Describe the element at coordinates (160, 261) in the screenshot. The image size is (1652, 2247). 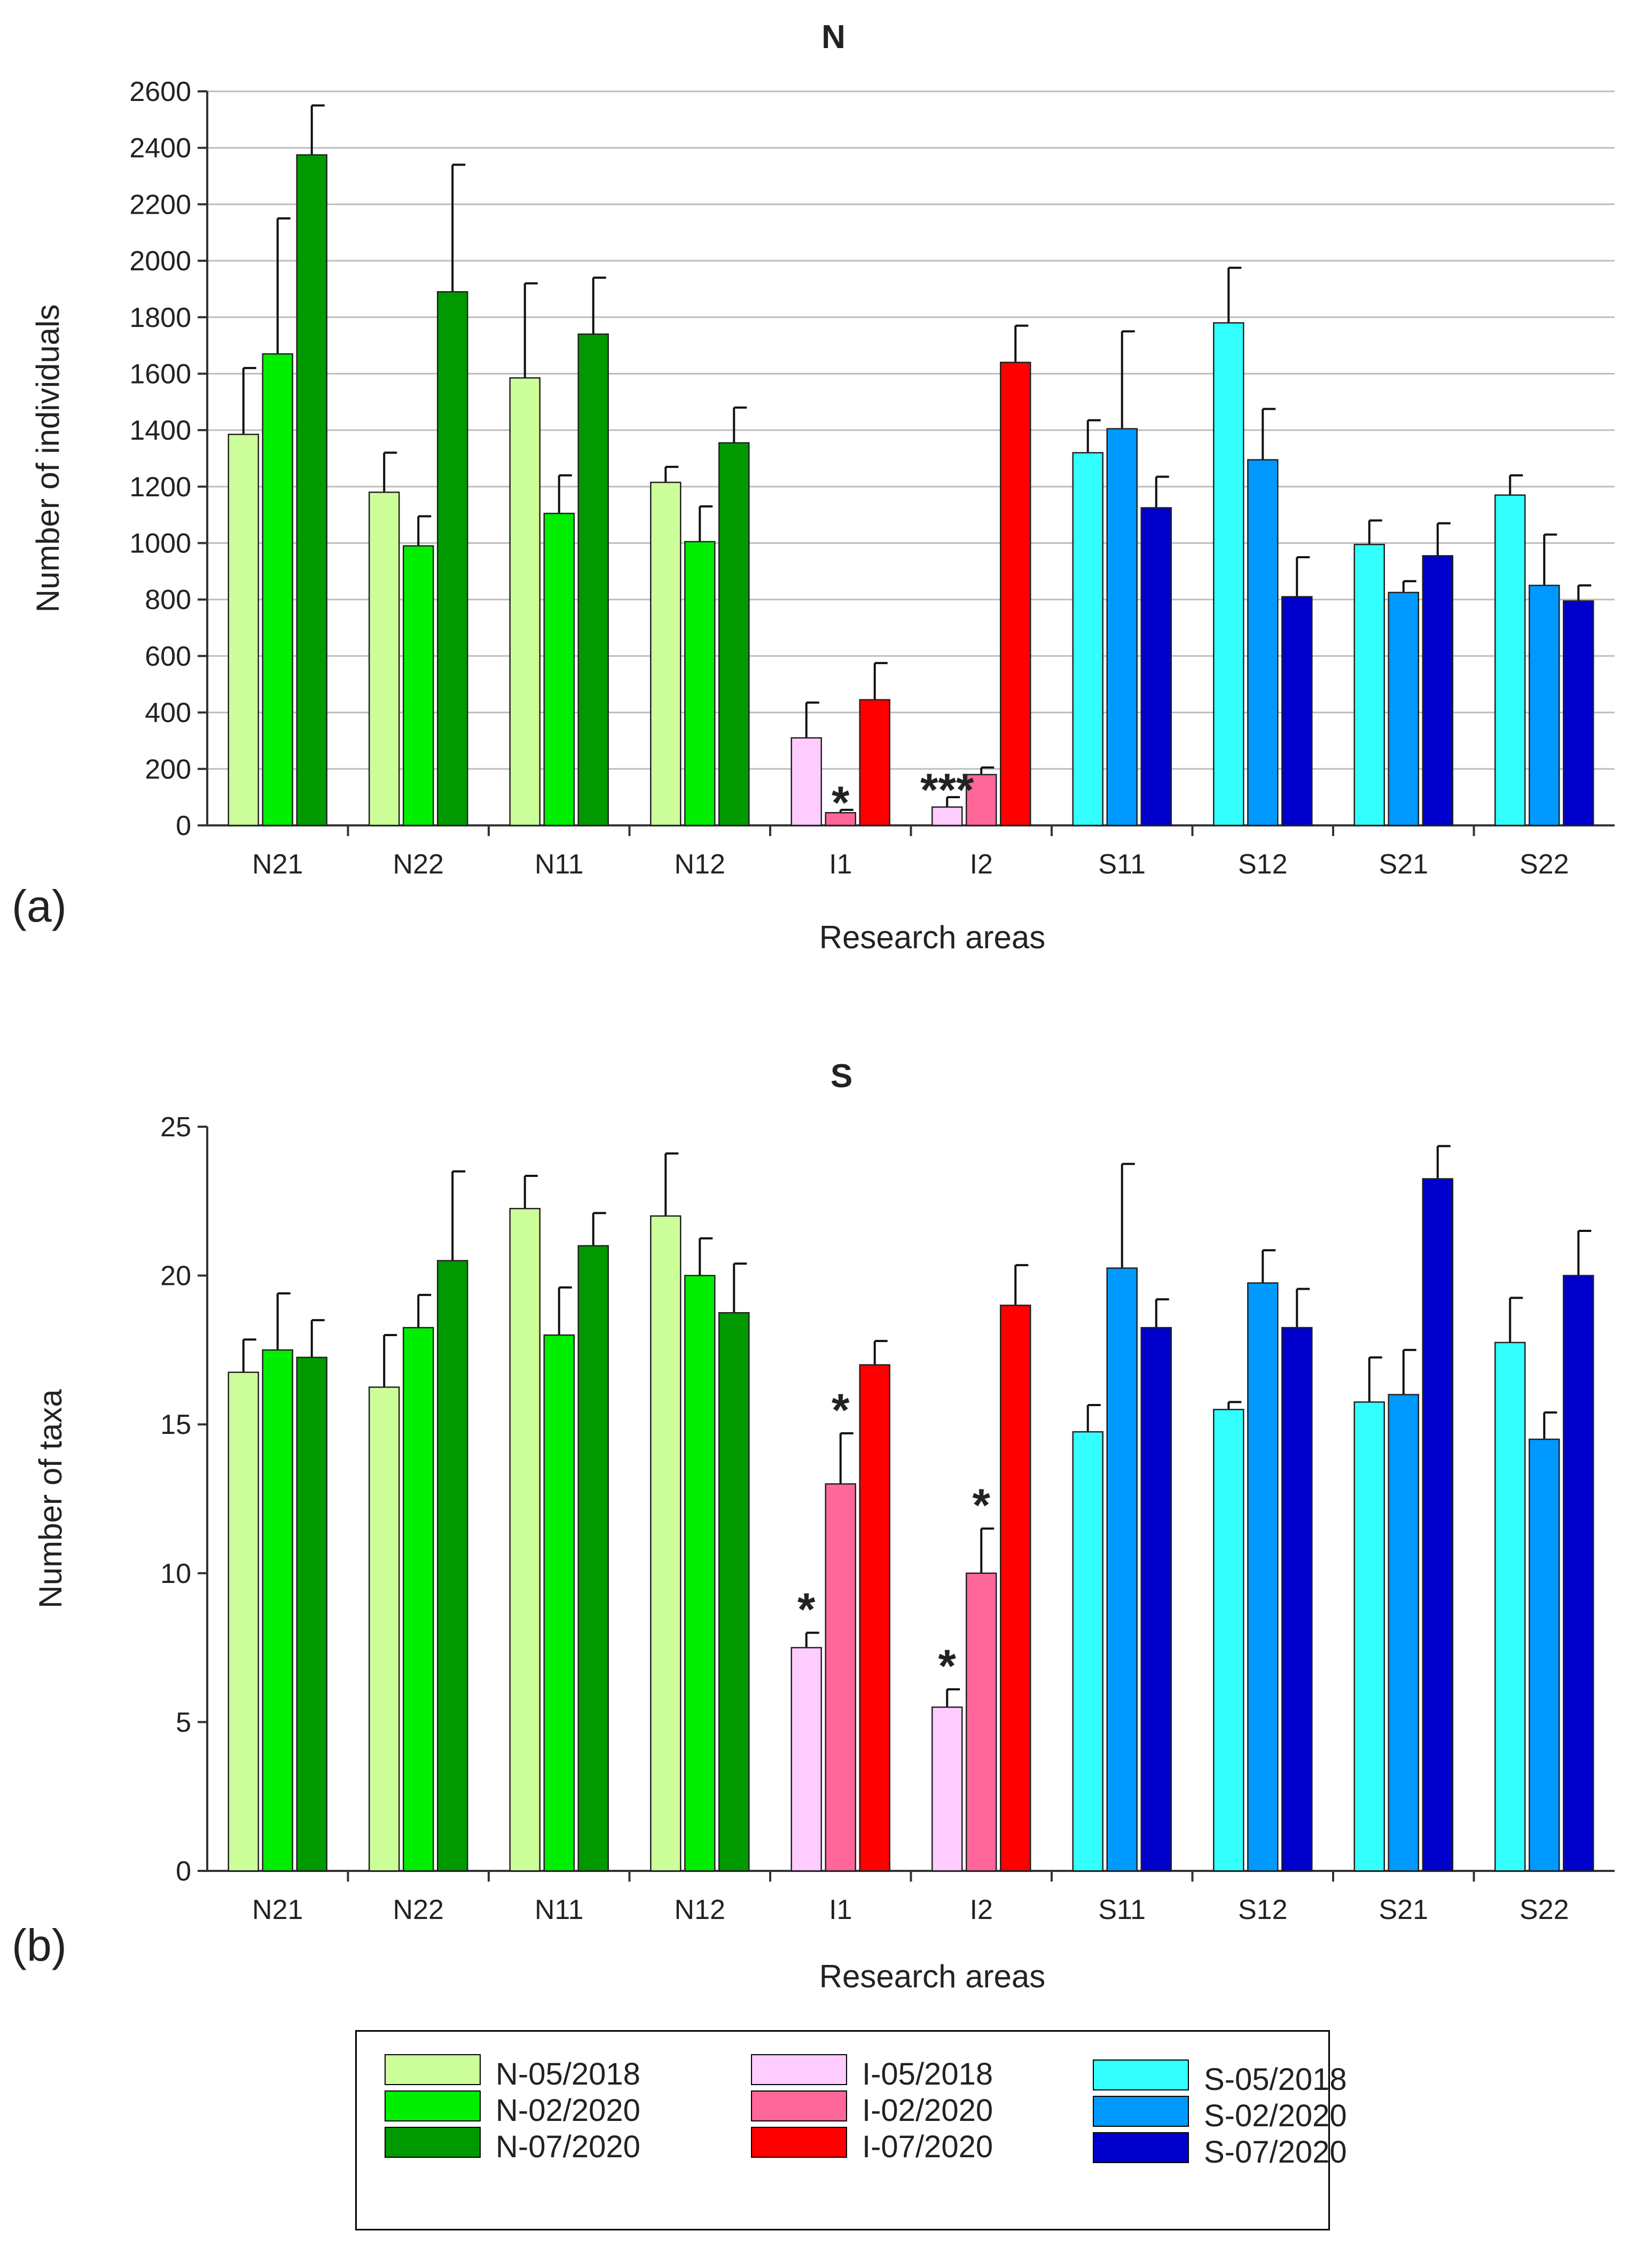
I see `y-tick-label: 2000` at that location.